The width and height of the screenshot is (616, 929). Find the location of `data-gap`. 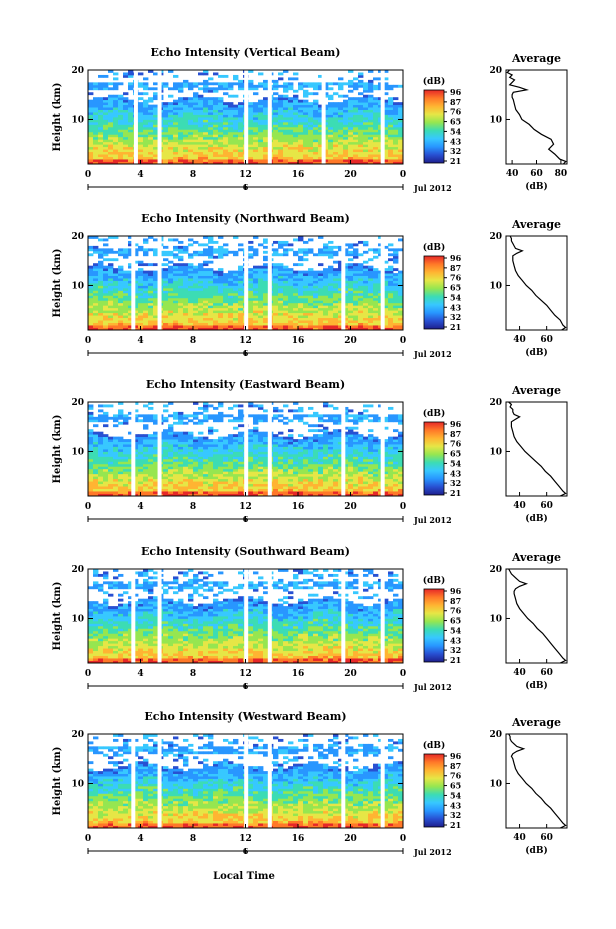

data-gap is located at coordinates (269, 283).